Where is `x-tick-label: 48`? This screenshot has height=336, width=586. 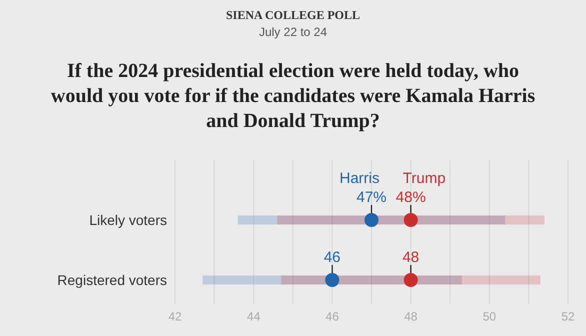
x-tick-label: 48 is located at coordinates (411, 317).